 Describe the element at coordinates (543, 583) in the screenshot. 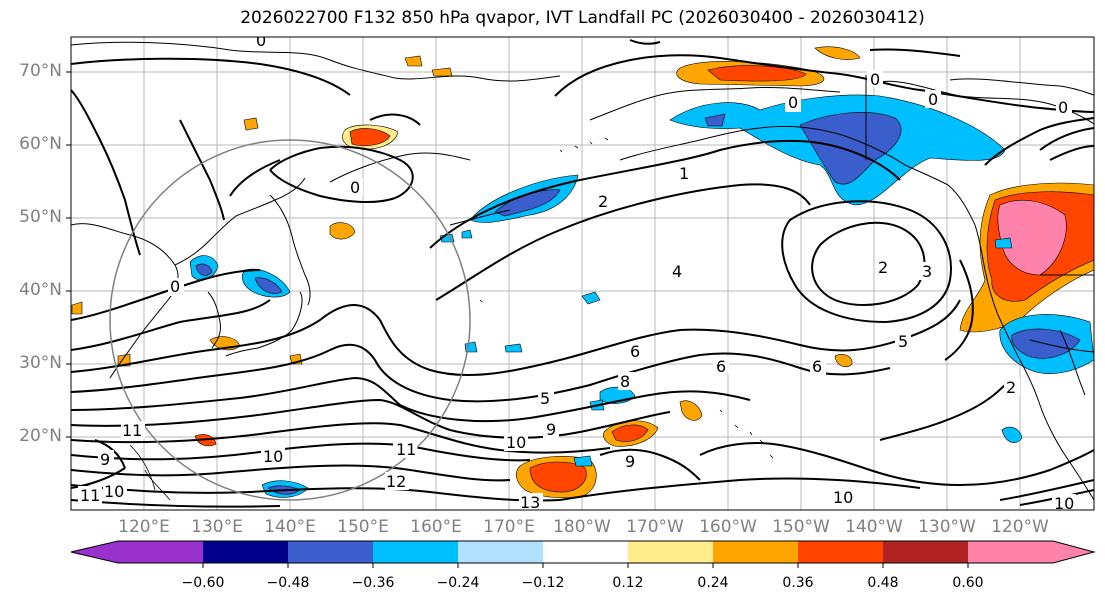

I see `colorbar-tick: −0.12` at that location.